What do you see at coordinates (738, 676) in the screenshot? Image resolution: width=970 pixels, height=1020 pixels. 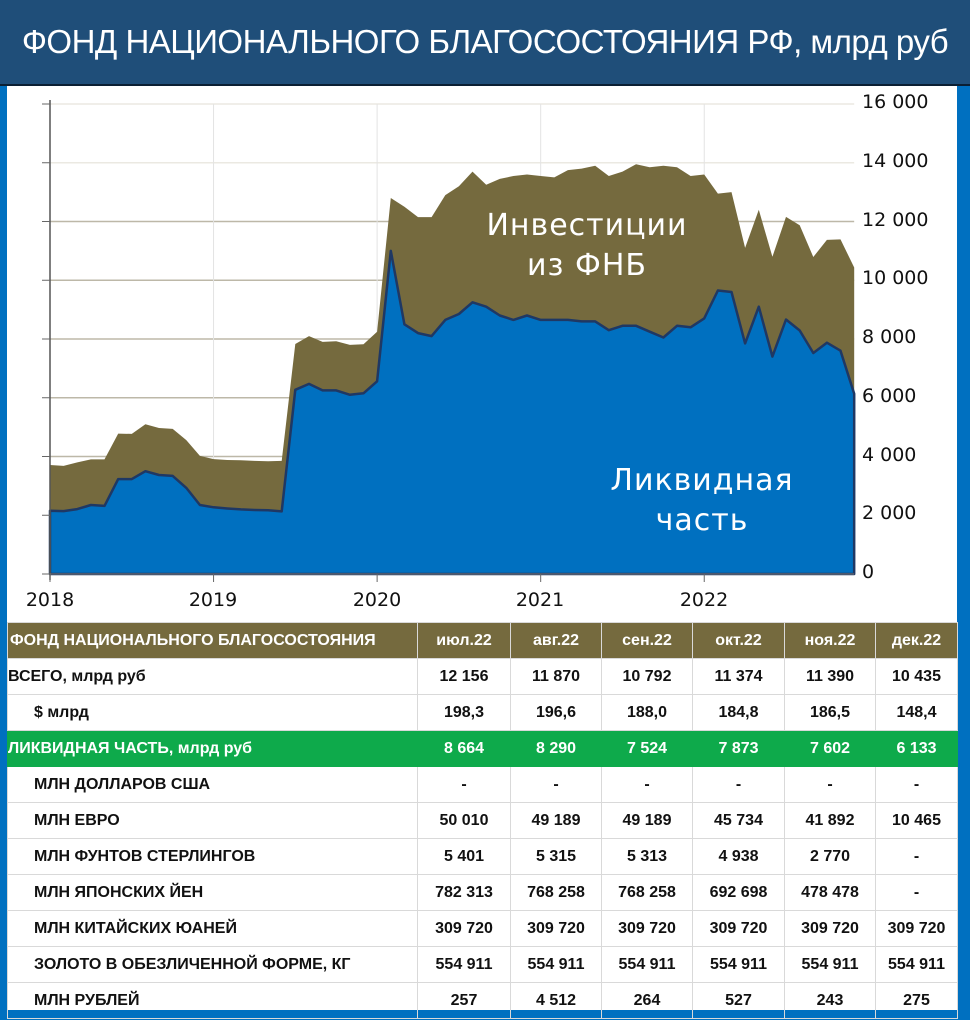 I see `cell-value: 11 374` at bounding box center [738, 676].